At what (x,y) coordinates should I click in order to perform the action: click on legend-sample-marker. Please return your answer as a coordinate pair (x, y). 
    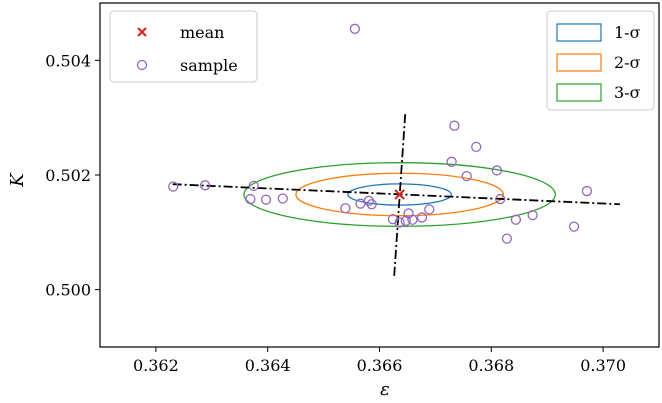
    Looking at the image, I should click on (142, 65).